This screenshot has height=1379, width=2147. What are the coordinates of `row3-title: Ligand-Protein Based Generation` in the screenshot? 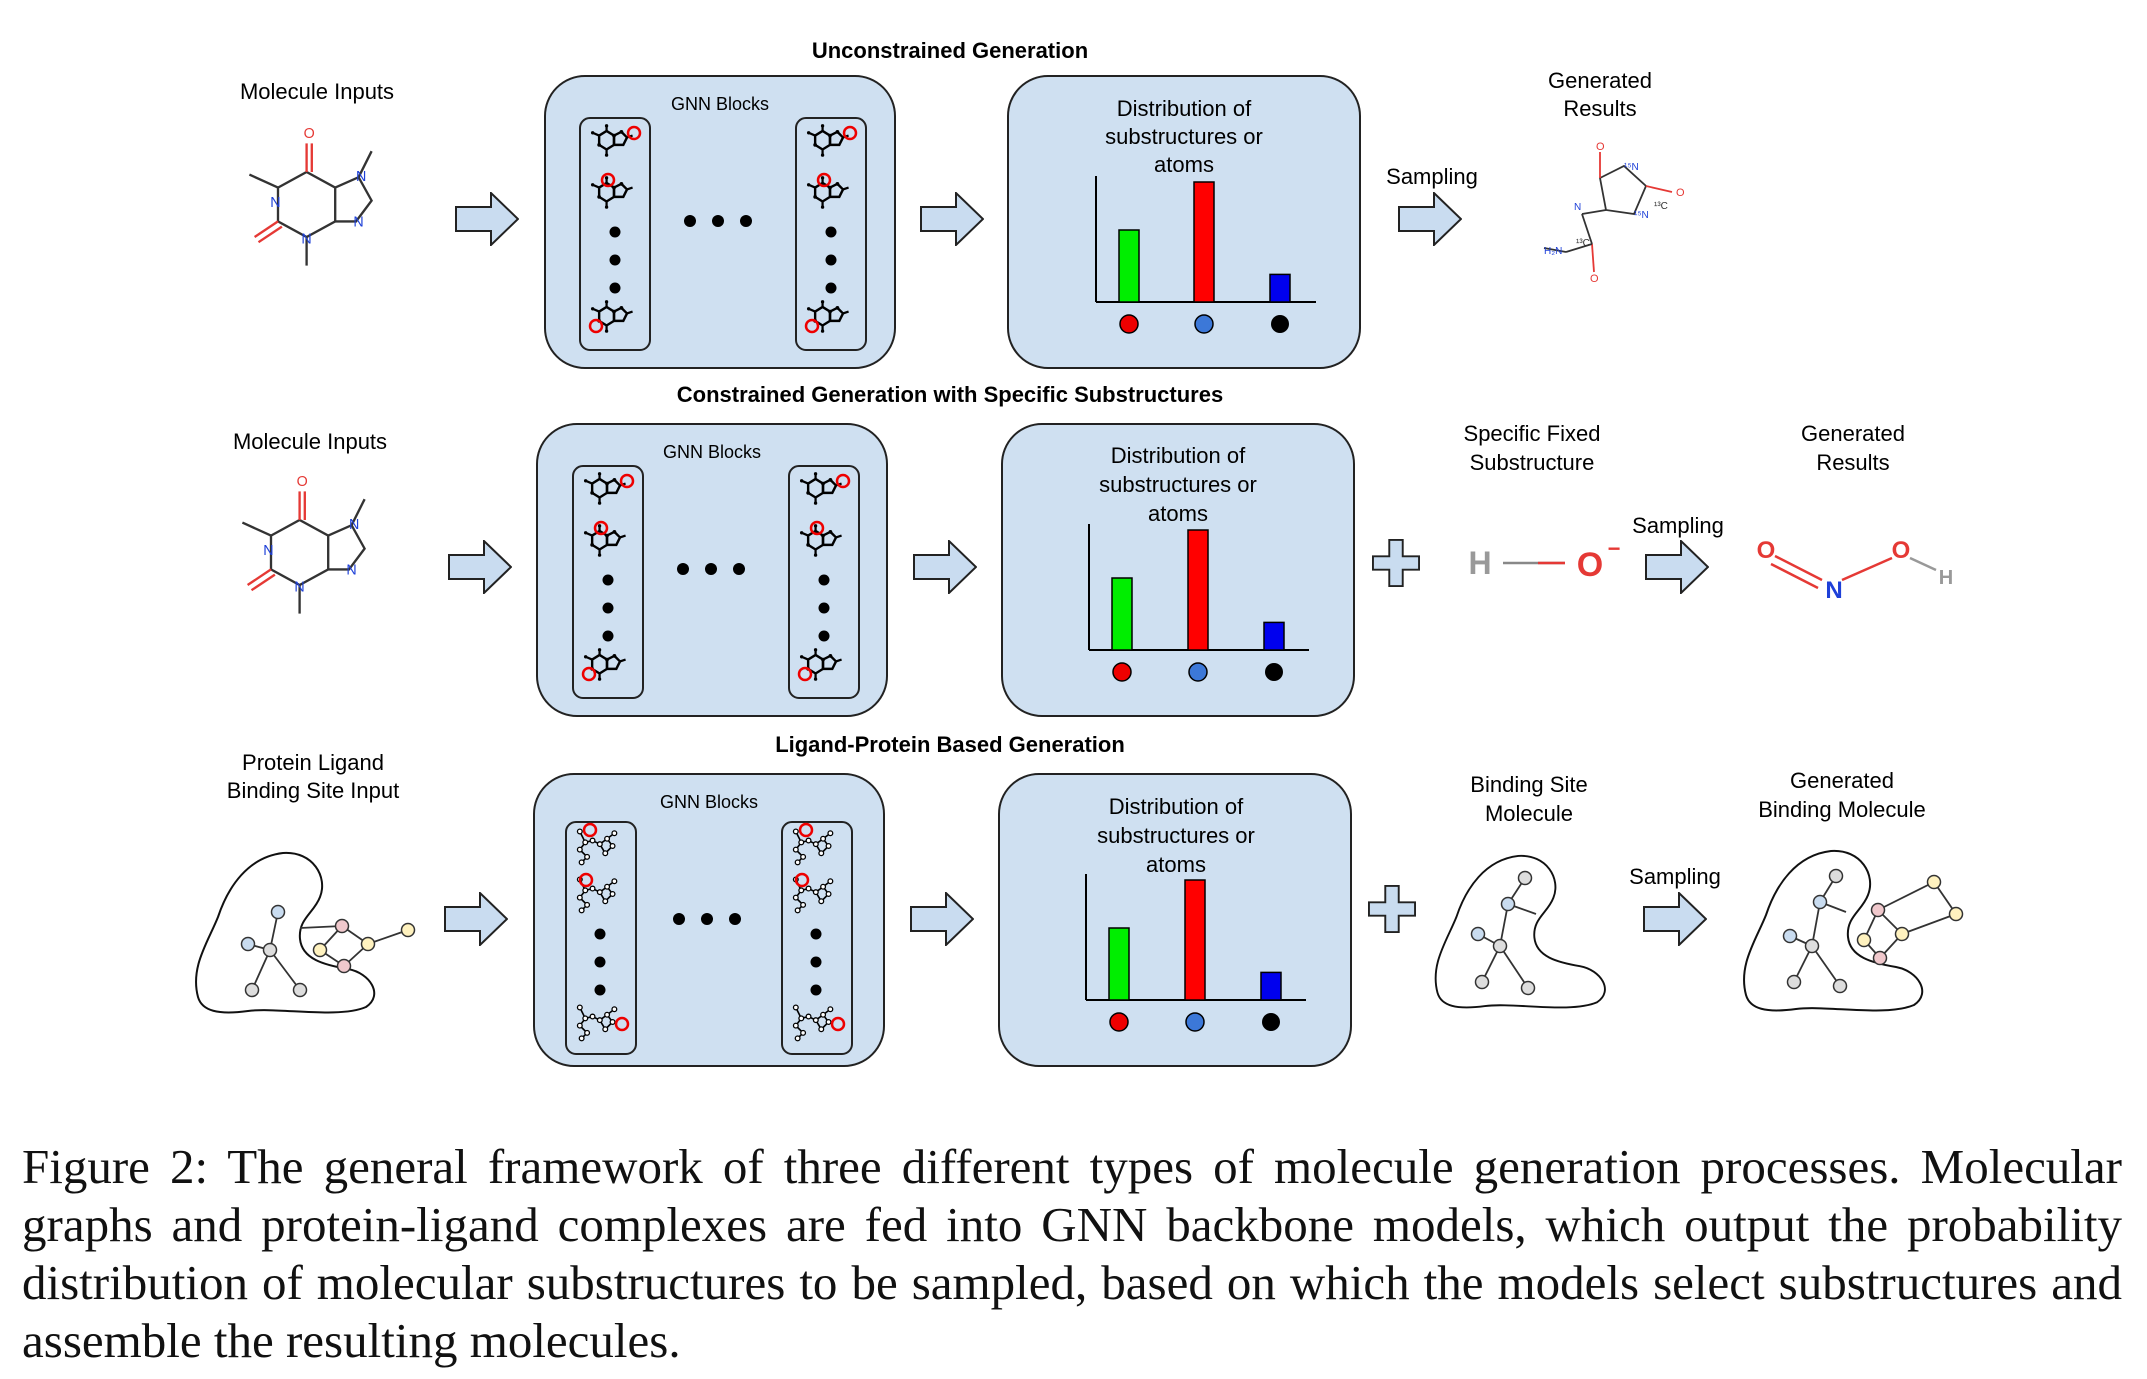 It's located at (950, 744).